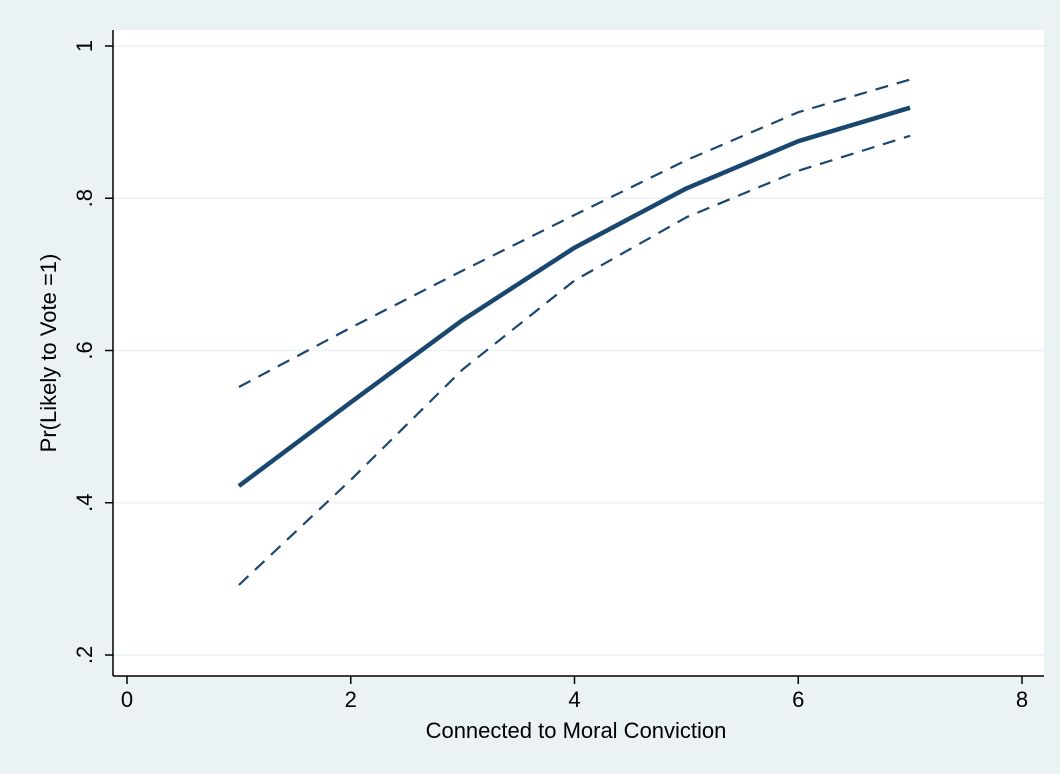 The width and height of the screenshot is (1060, 774). I want to click on x-tick-label: 0, so click(127, 699).